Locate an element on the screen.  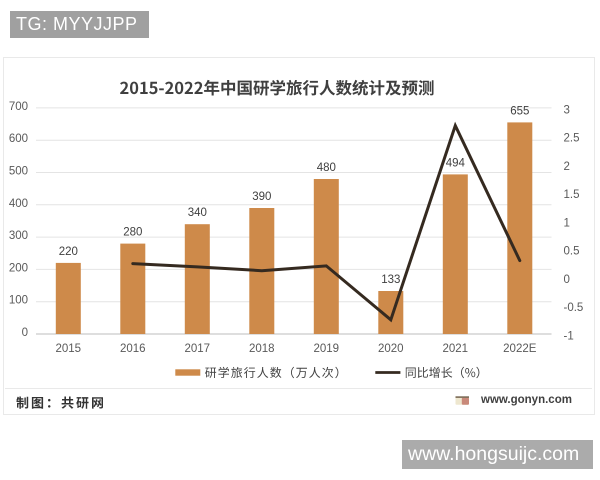
svg-text: 1.5 is located at coordinates (572, 195).